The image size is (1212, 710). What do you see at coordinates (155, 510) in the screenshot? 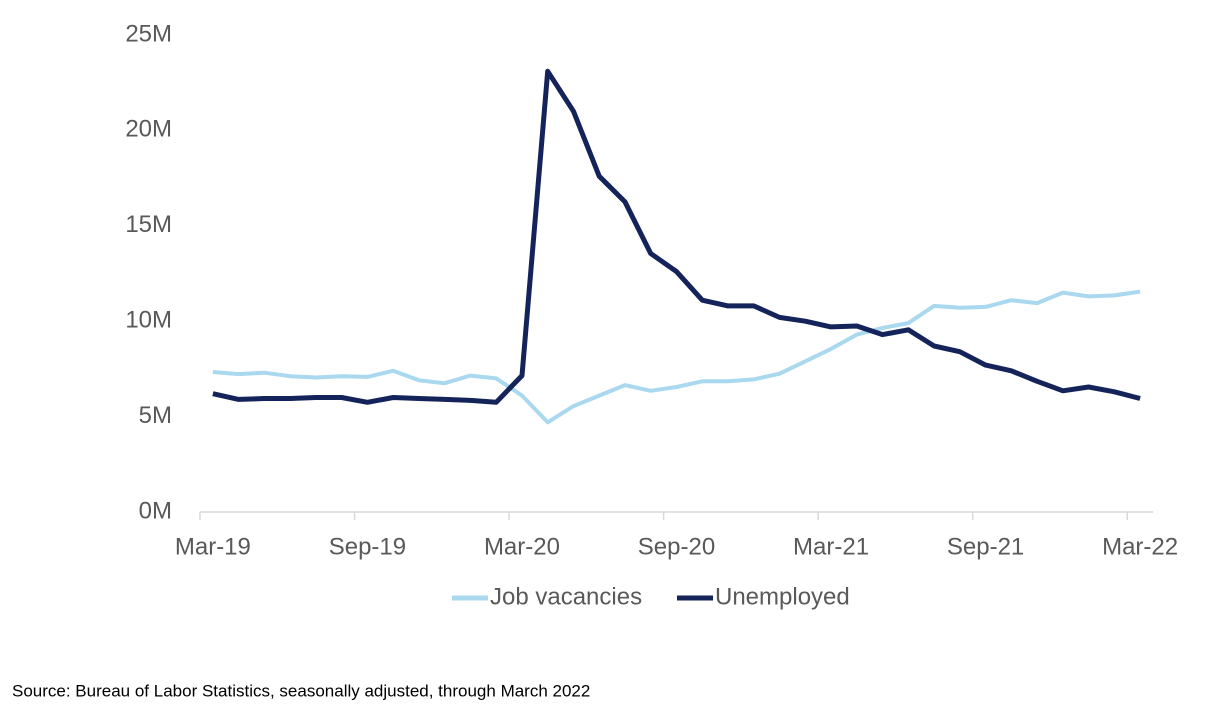
I see `y-tick-label: 0M` at bounding box center [155, 510].